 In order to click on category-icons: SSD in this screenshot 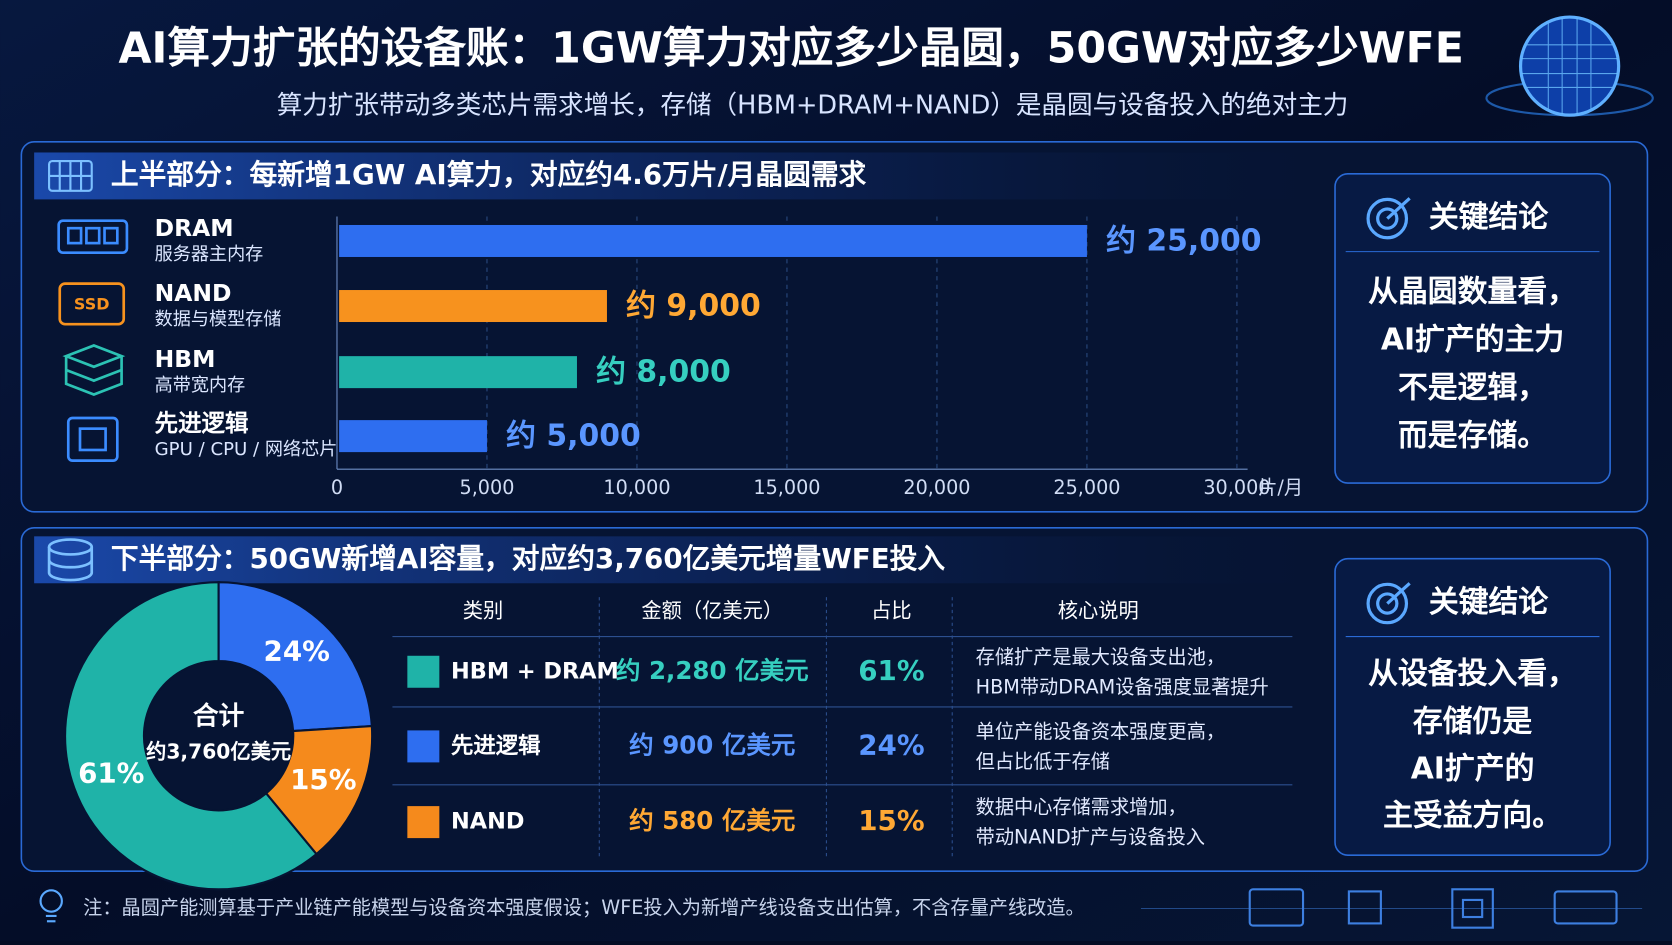, I will do `click(93, 340)`.